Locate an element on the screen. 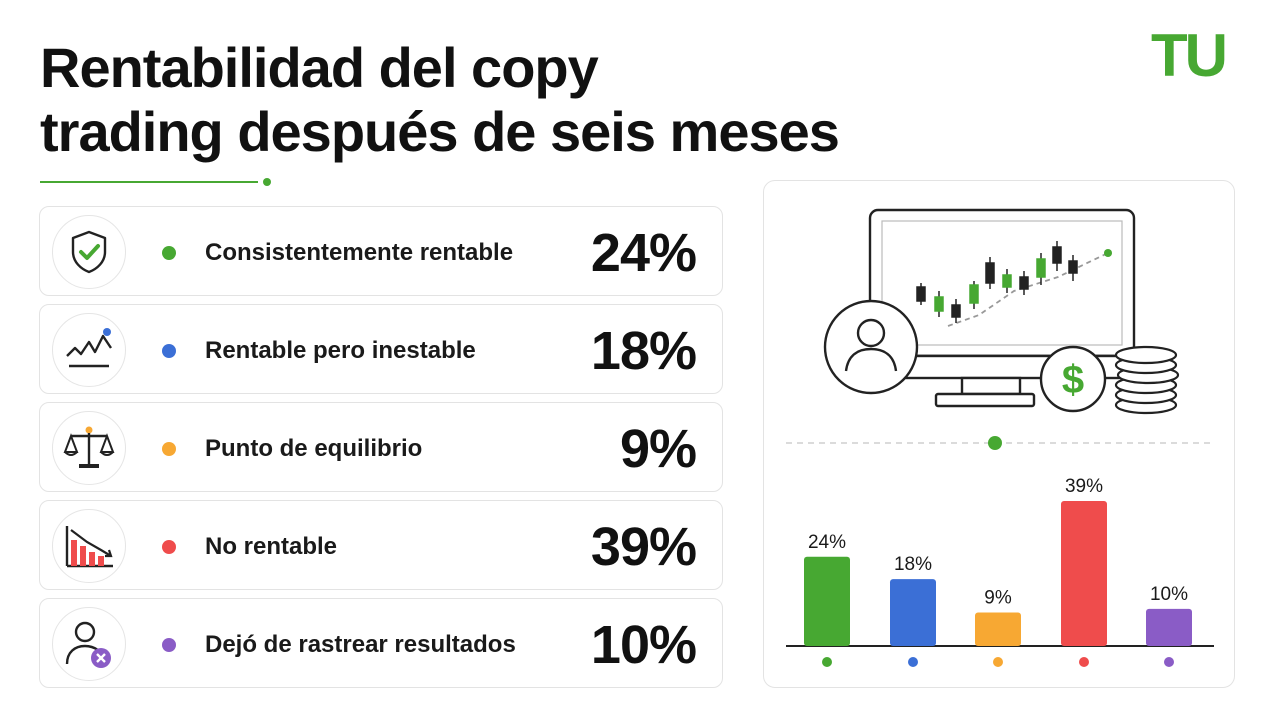 The width and height of the screenshot is (1280, 720). row-value: 10% is located at coordinates (643, 645).